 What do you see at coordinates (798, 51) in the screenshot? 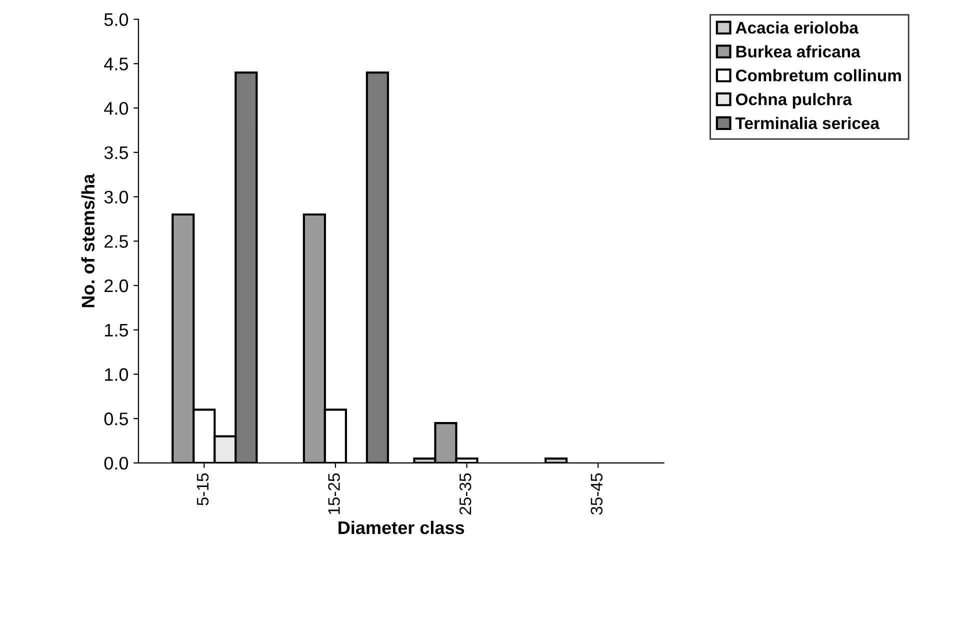
I see `legend-label: Burkea africana` at bounding box center [798, 51].